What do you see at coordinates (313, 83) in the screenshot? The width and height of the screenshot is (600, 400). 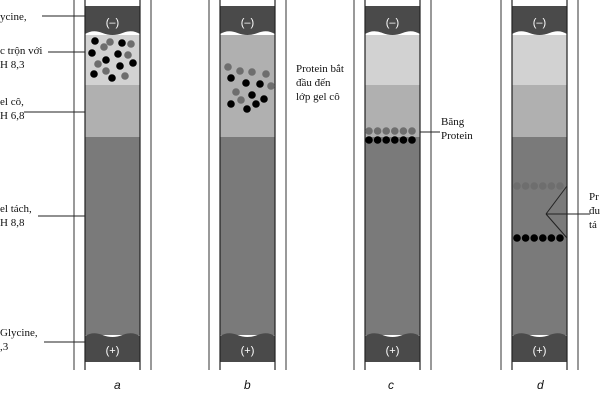 I see `annotation-line: đầu đến` at bounding box center [313, 83].